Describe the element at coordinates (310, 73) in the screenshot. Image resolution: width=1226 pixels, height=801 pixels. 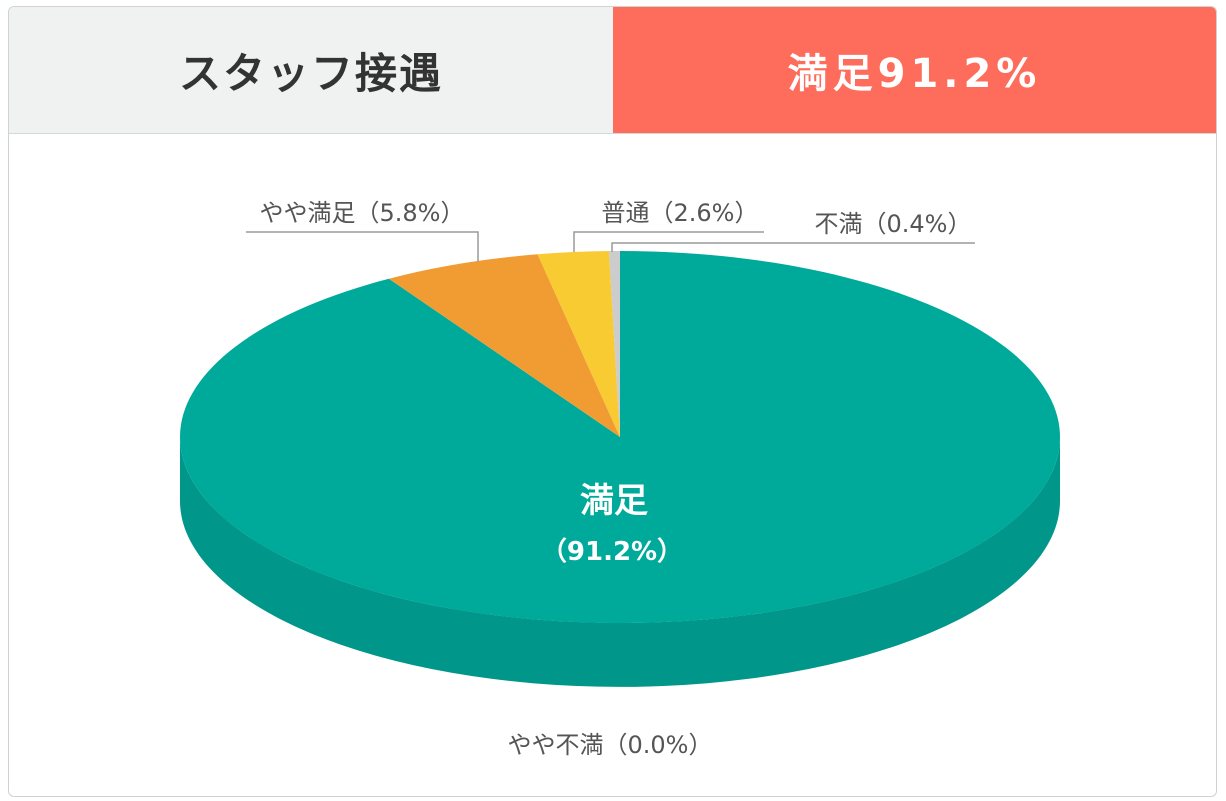
I see `chart-title: スタッフ接遇` at that location.